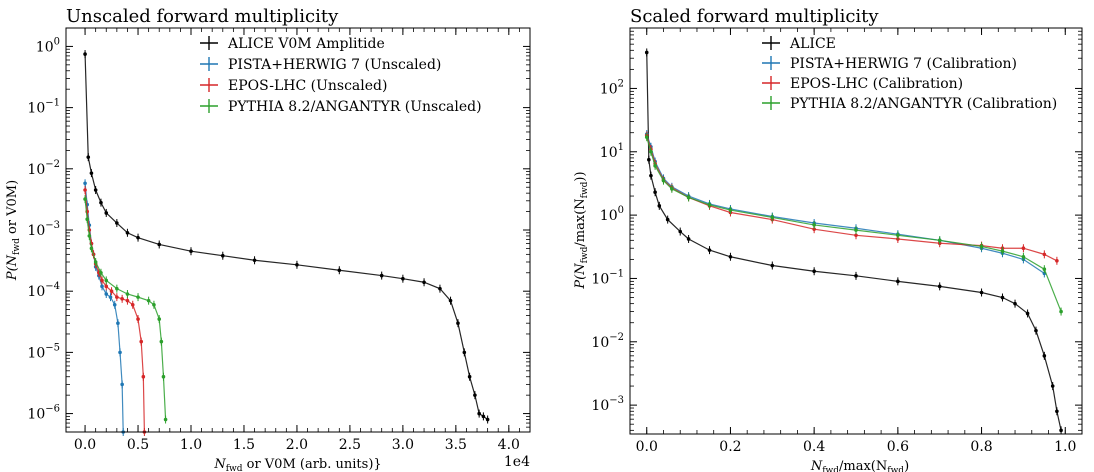 The image size is (1094, 472). I want to click on left-y-tick-label: 10⁰, so click(48, 45).